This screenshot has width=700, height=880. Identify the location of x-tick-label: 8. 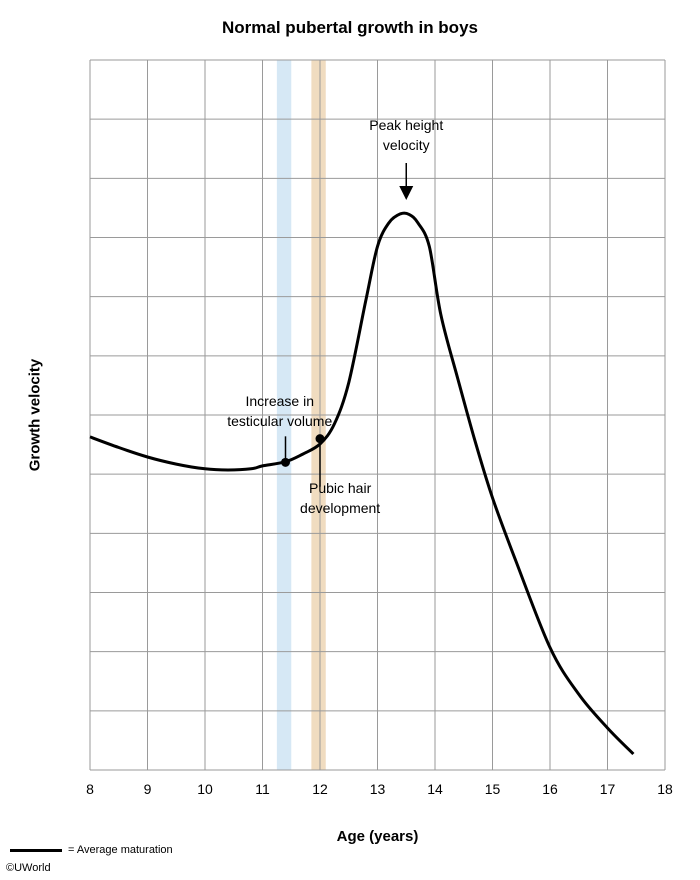
(90, 789).